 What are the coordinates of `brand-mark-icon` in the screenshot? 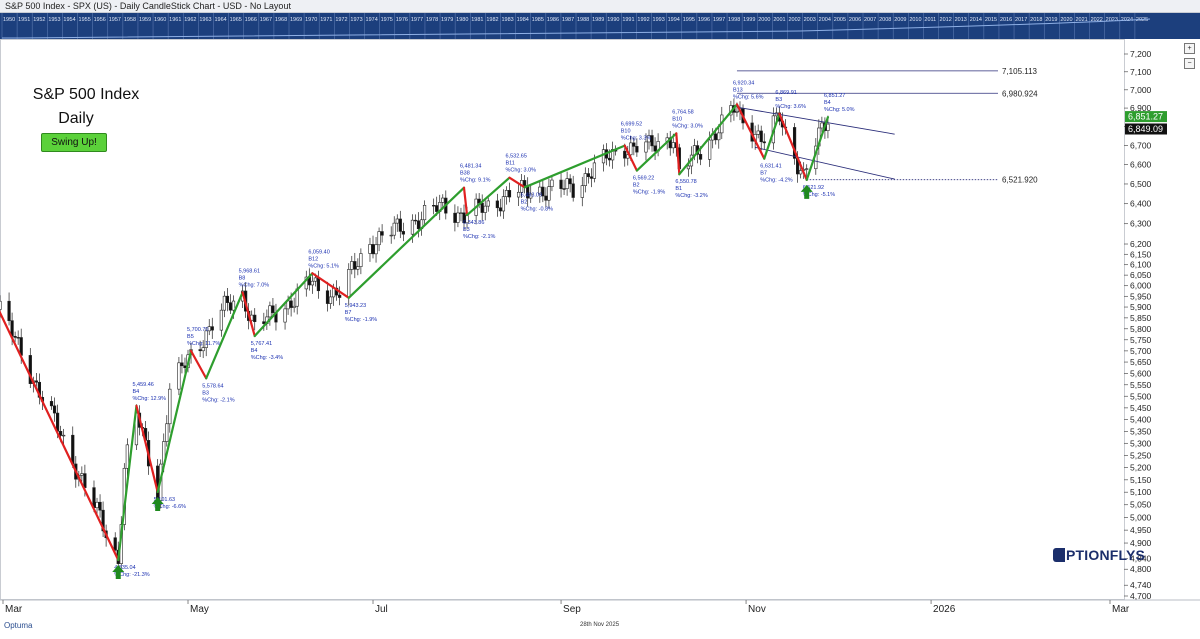 It's located at (1059, 555).